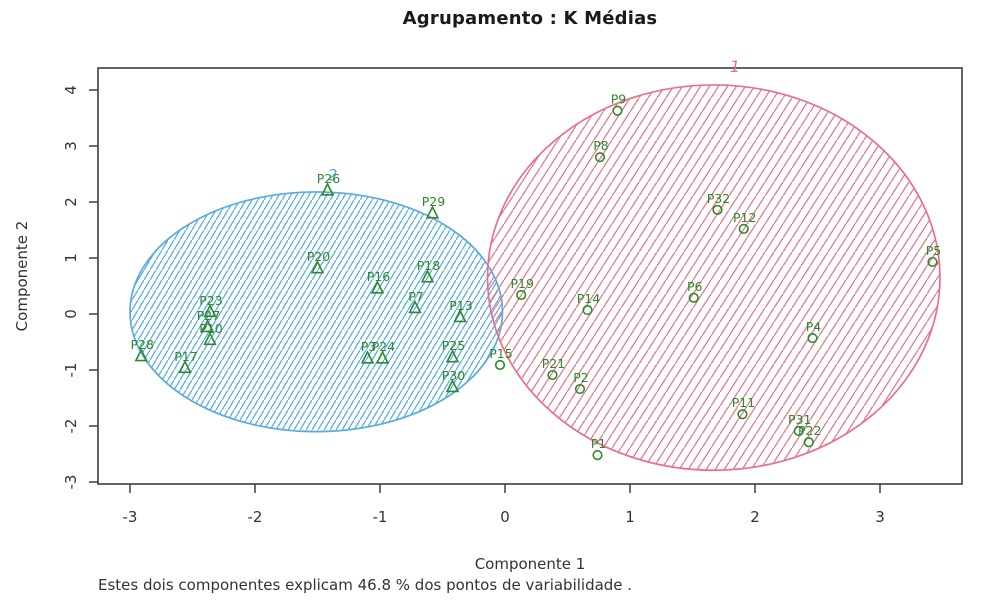 This screenshot has width=995, height=604. I want to click on data-point-P6-label: P6, so click(695, 286).